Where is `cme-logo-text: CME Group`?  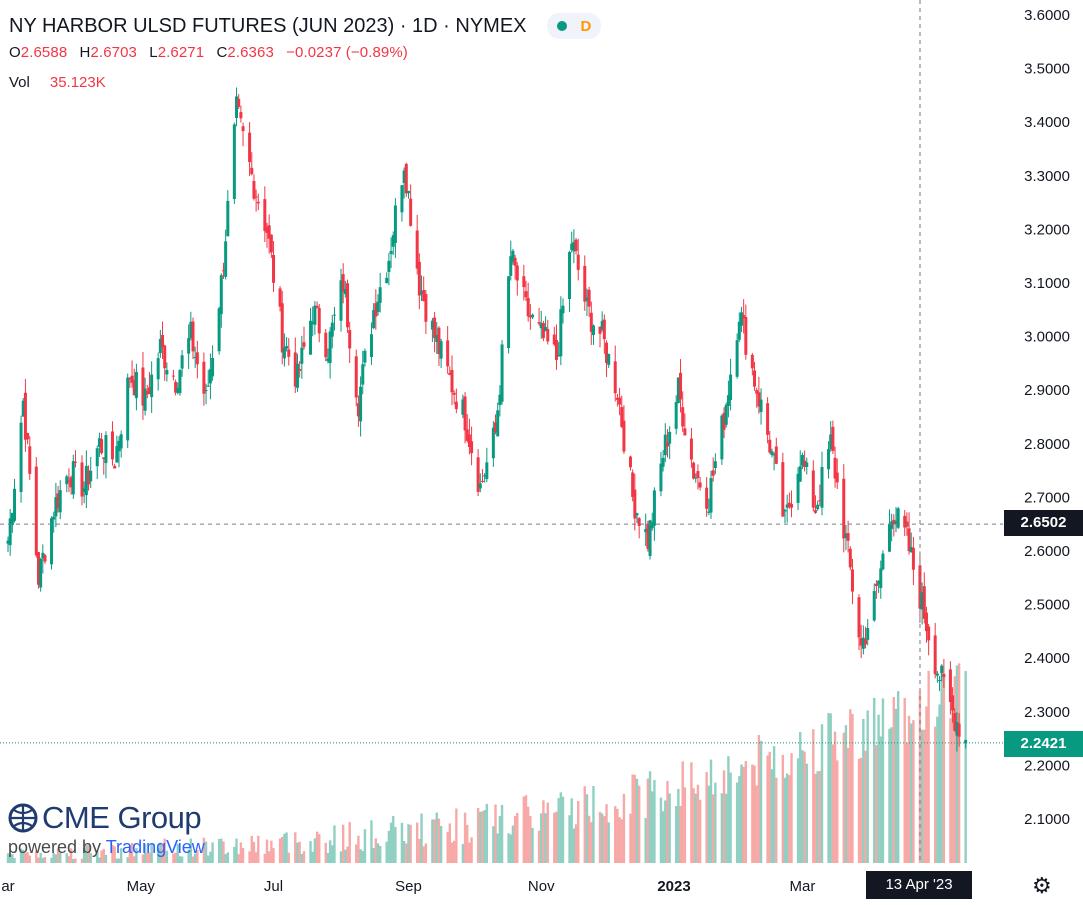 cme-logo-text: CME Group is located at coordinates (122, 817).